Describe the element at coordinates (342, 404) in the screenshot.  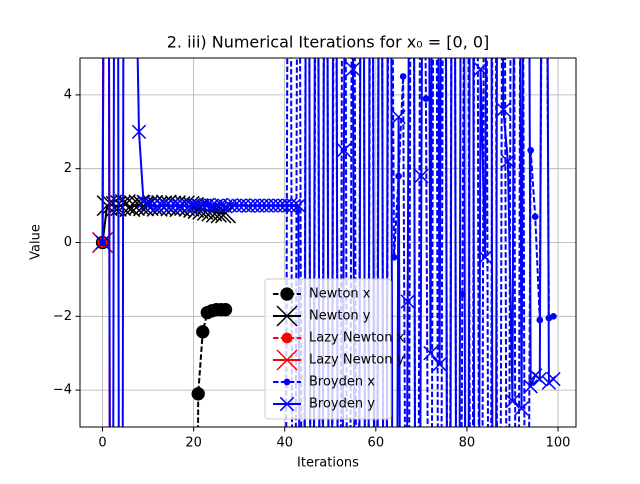
I see `legend-label: Broyden y` at that location.